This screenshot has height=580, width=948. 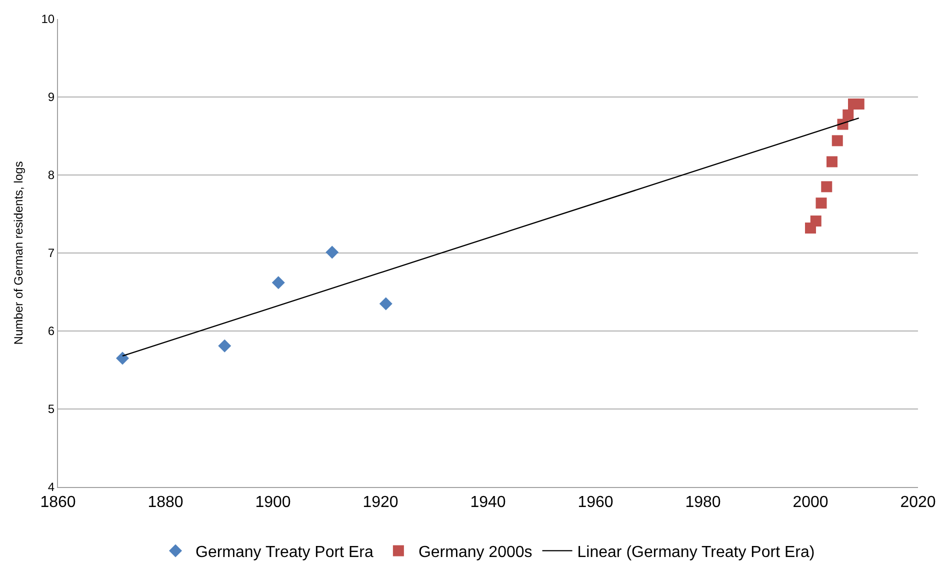 I want to click on x-tick-label: 1880, so click(x=166, y=503).